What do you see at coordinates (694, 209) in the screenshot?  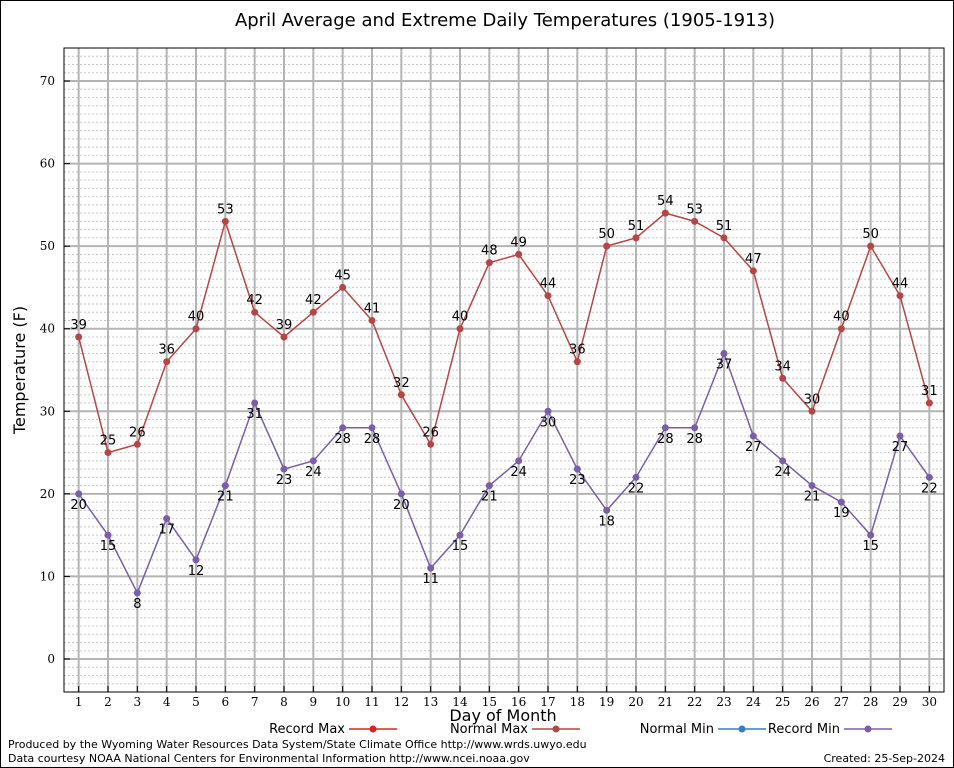 I see `data-label: 53` at bounding box center [694, 209].